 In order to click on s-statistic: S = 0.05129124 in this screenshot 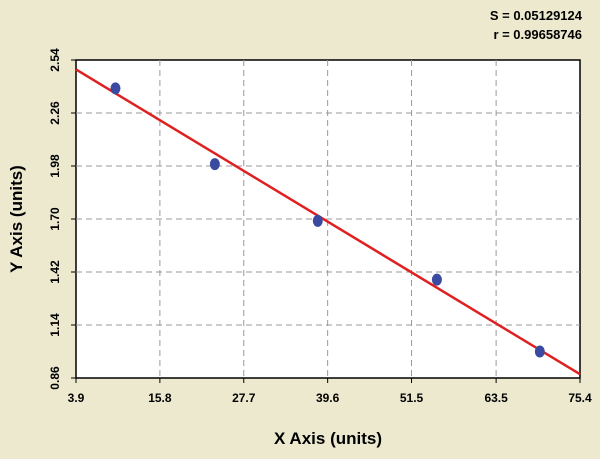, I will do `click(535, 15)`.